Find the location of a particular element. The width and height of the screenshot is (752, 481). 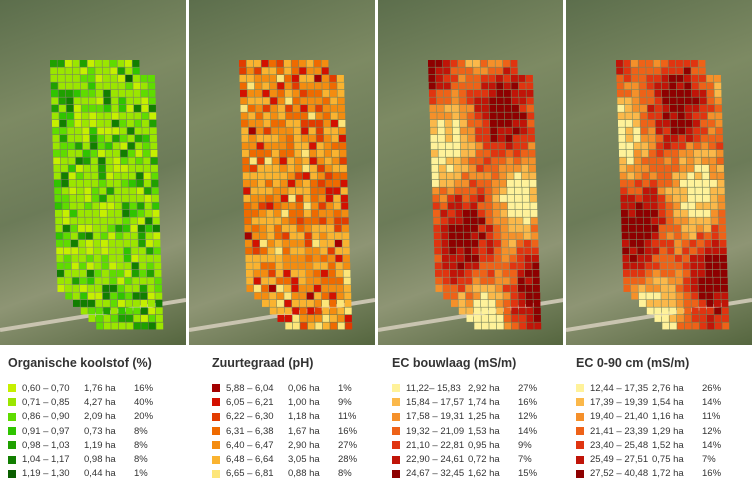

legend-row: 6,48 – 6,64 3,05 ha 28% is located at coordinates (290, 459).